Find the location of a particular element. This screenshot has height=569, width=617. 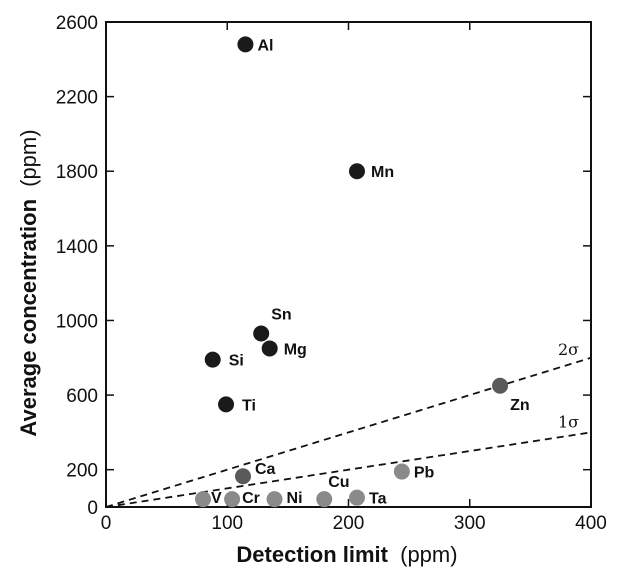

x-tick-label: 100 is located at coordinates (227, 523).